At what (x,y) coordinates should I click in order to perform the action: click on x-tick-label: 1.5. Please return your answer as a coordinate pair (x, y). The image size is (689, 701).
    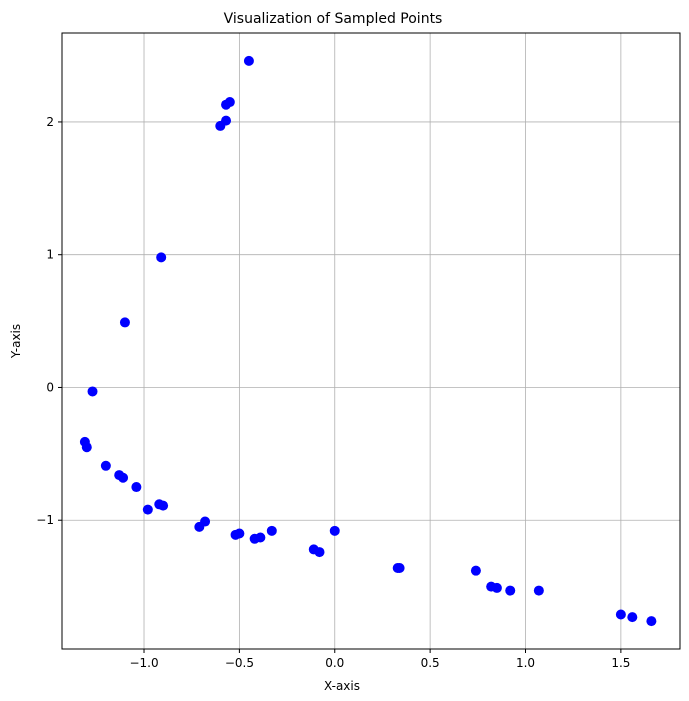
    Looking at the image, I should click on (620, 663).